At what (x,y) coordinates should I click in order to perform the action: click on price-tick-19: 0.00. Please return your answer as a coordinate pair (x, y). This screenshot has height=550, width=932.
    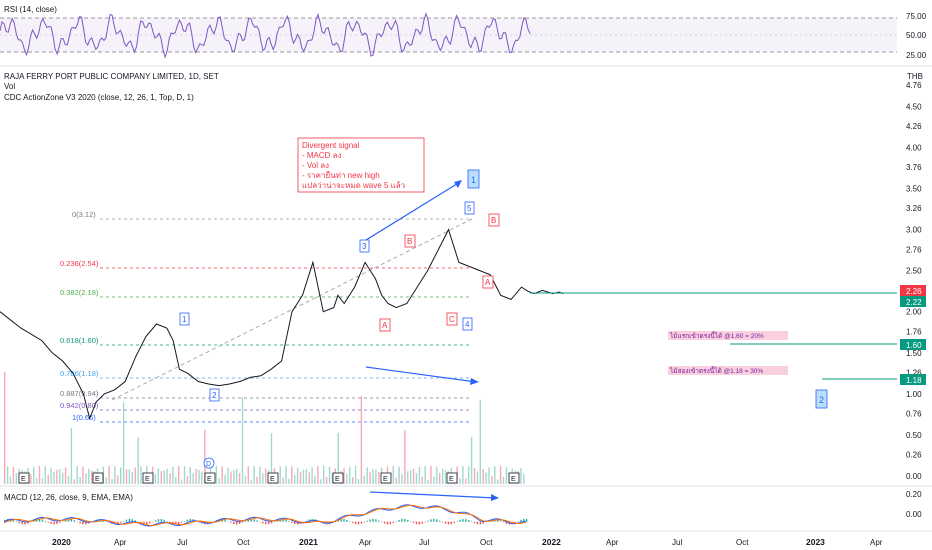
    Looking at the image, I should click on (914, 476).